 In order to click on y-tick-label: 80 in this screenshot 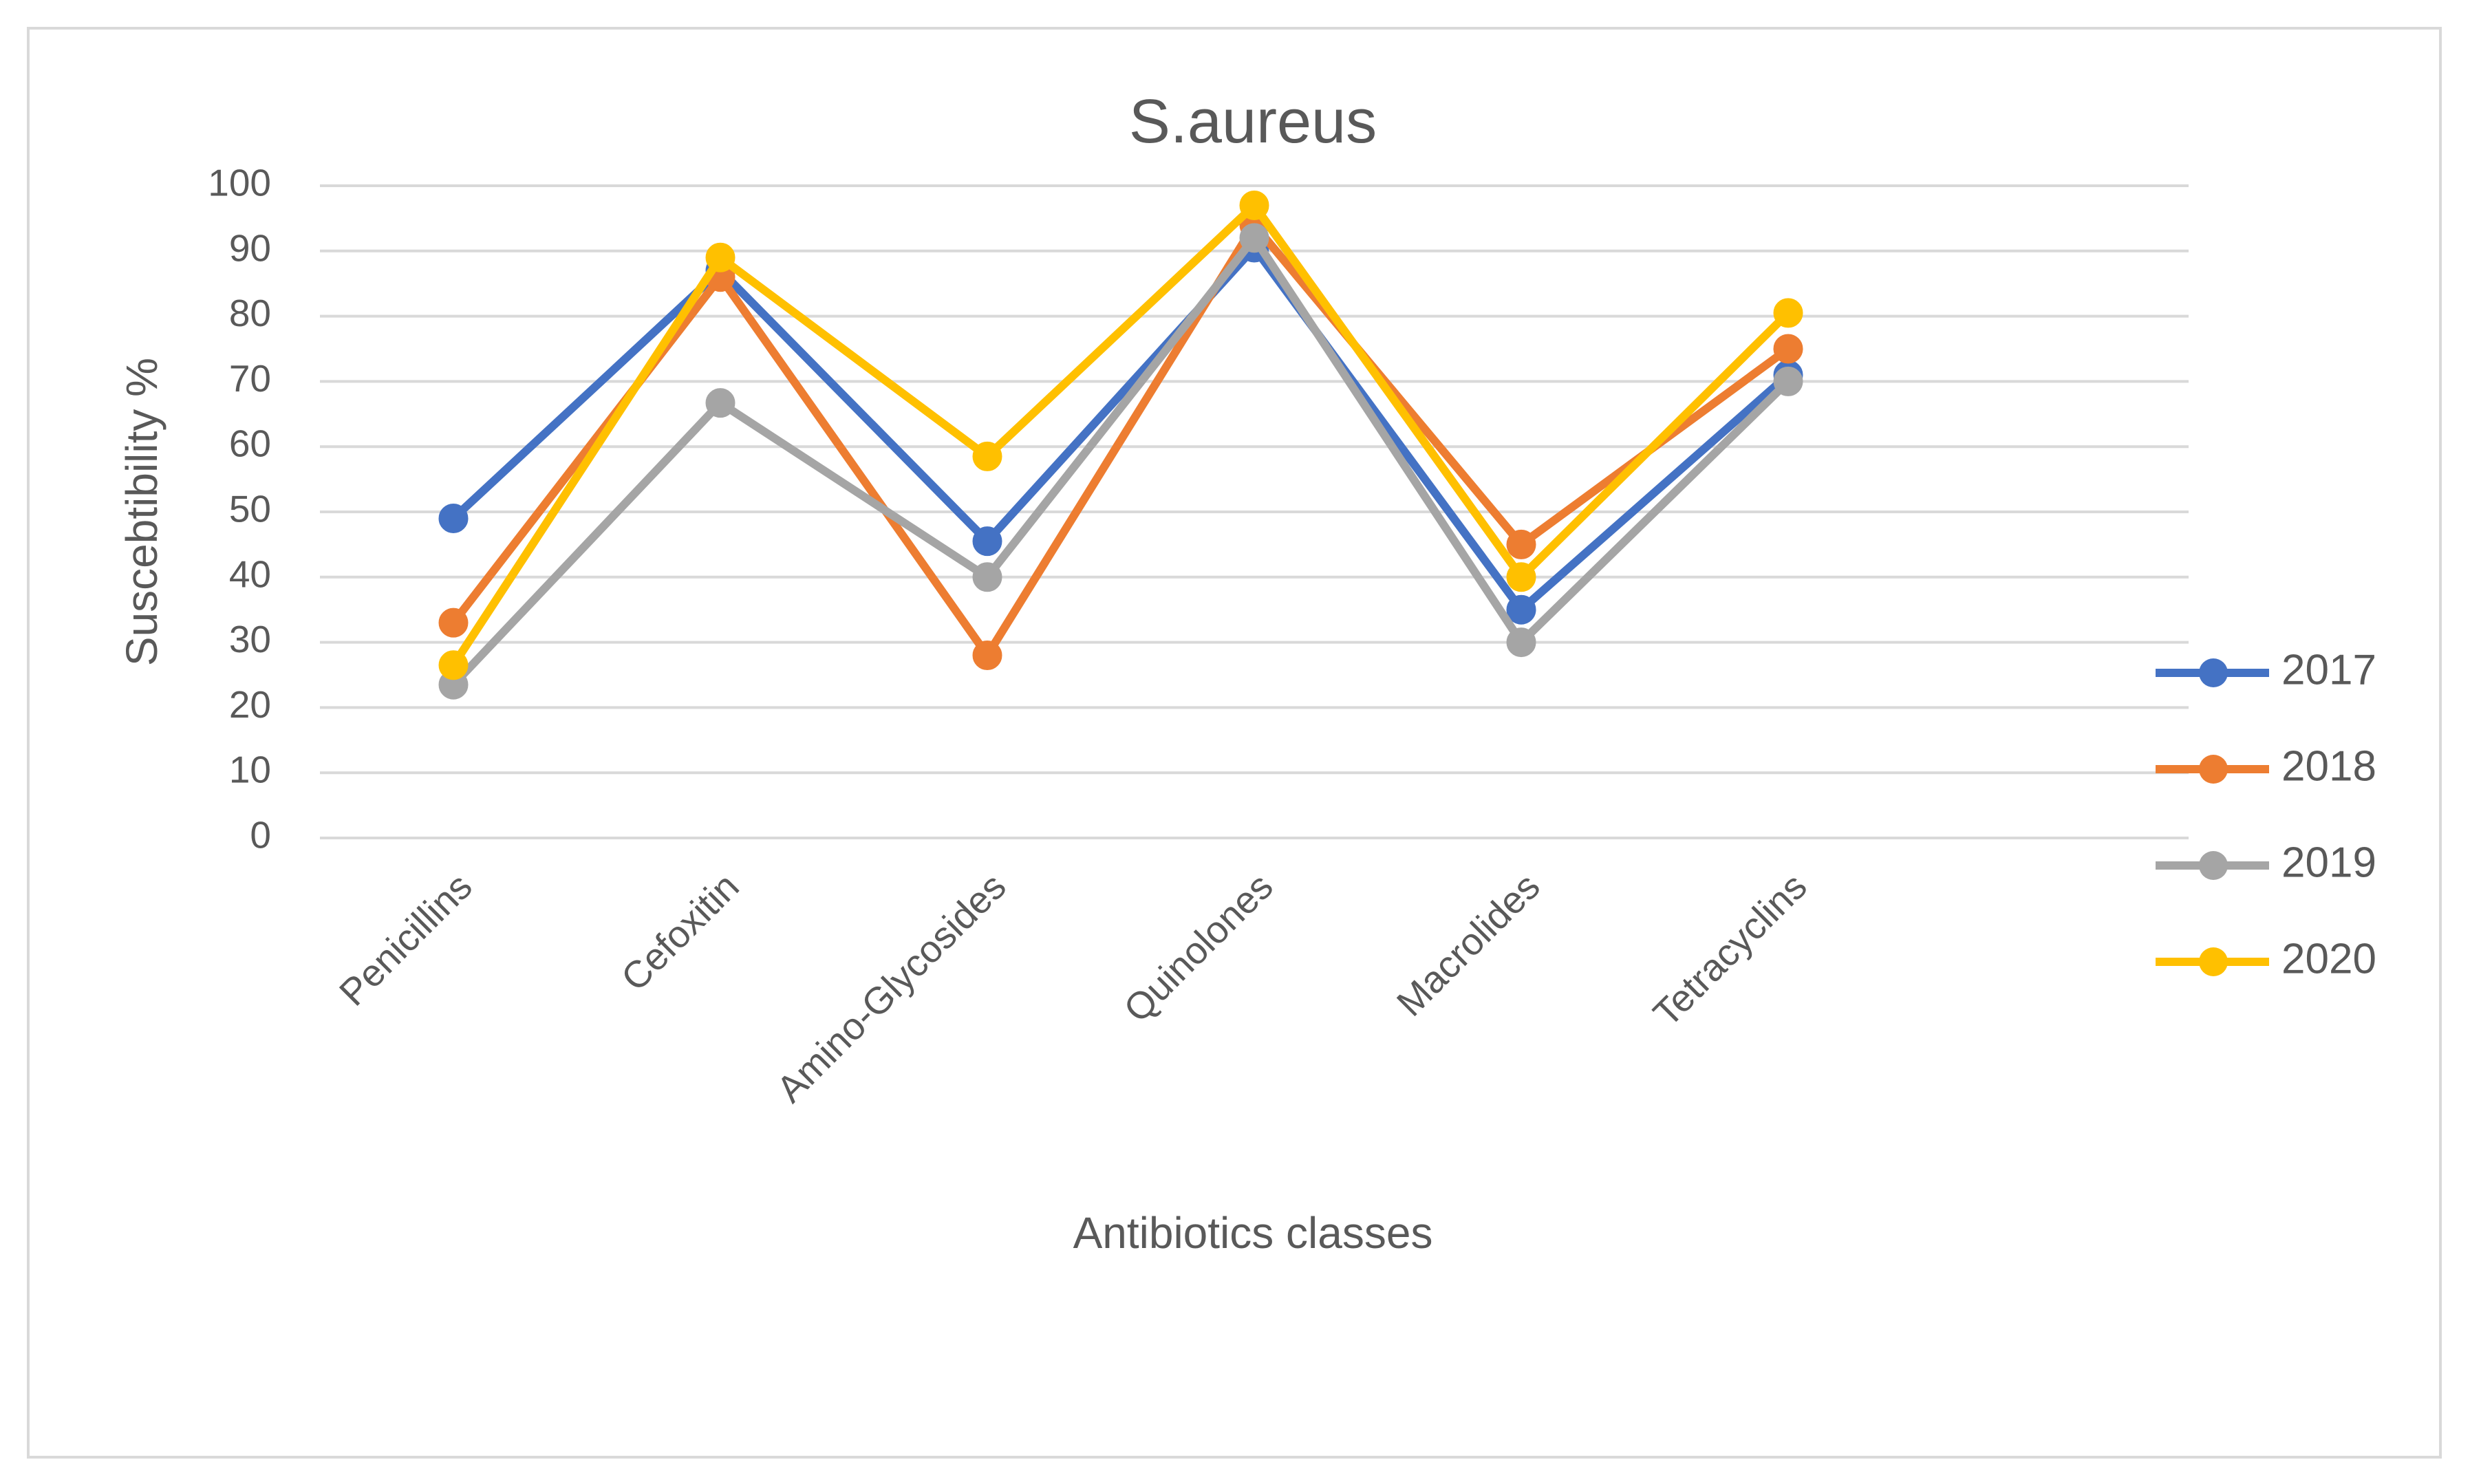, I will do `click(250, 313)`.